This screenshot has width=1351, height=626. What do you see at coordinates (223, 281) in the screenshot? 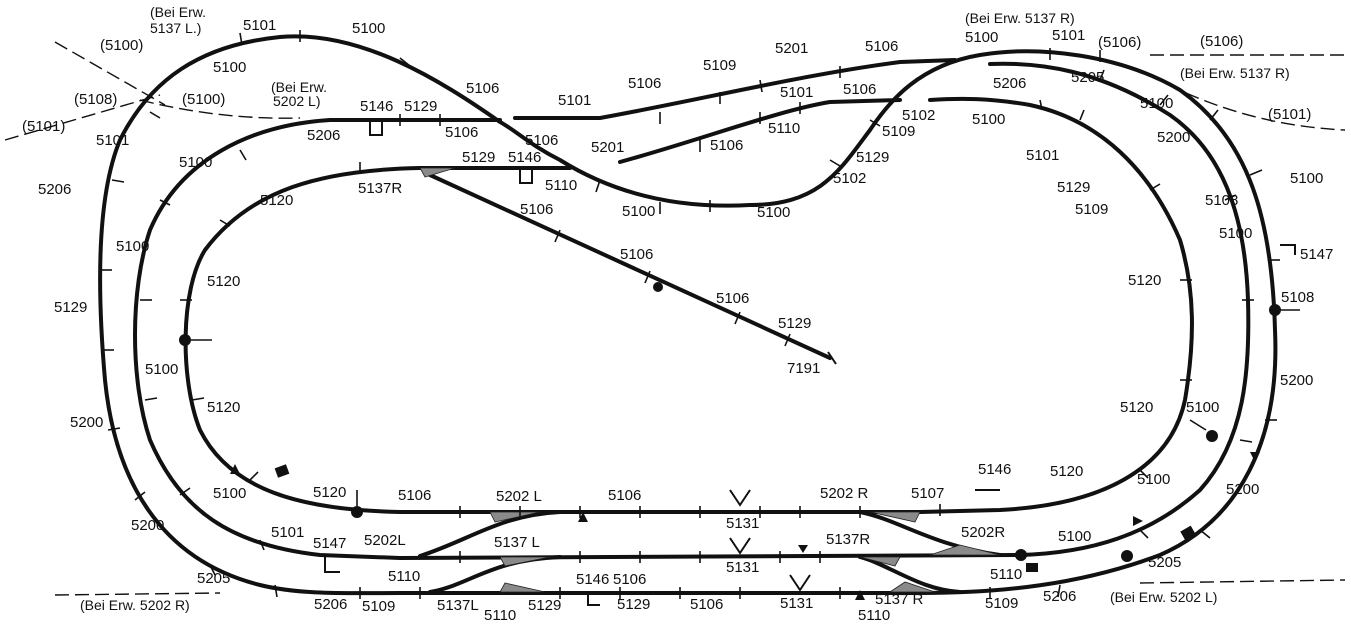
I see `track-label-l58: 5120` at bounding box center [223, 281].